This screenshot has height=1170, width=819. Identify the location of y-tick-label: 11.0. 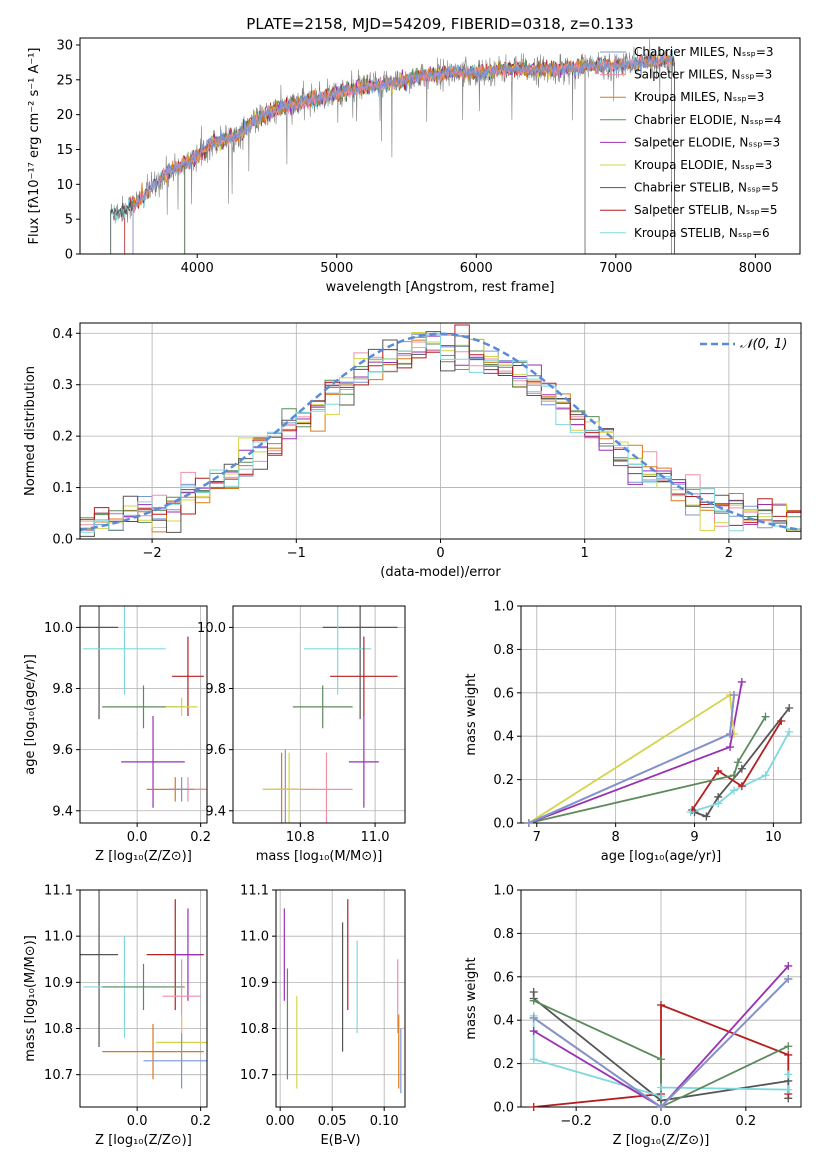
(254, 937).